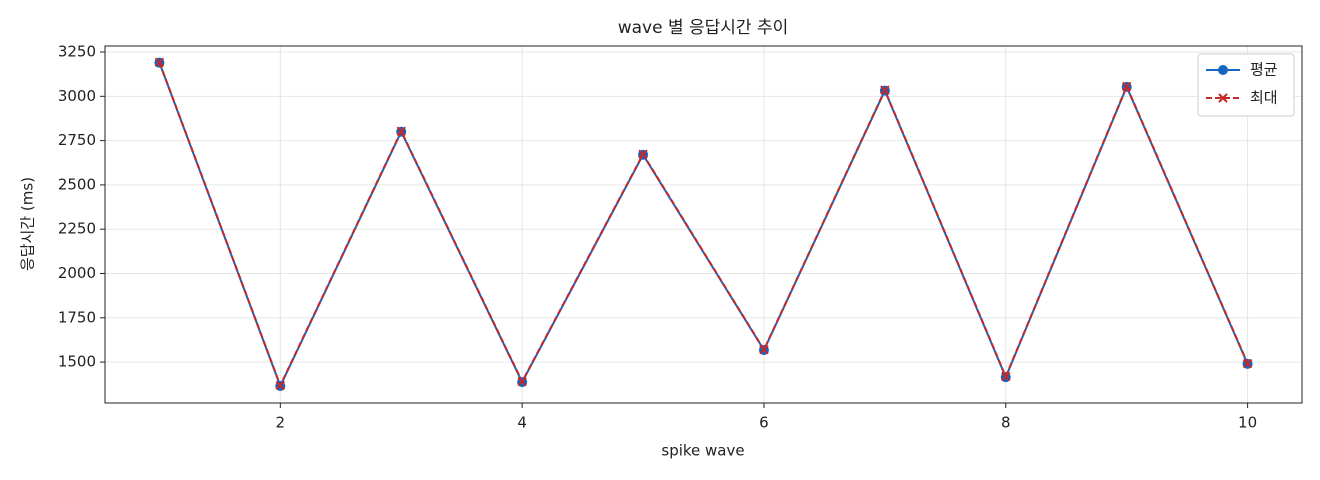 This screenshot has width=1320, height=480. What do you see at coordinates (77, 52) in the screenshot?
I see `y-tick-label: 3250` at bounding box center [77, 52].